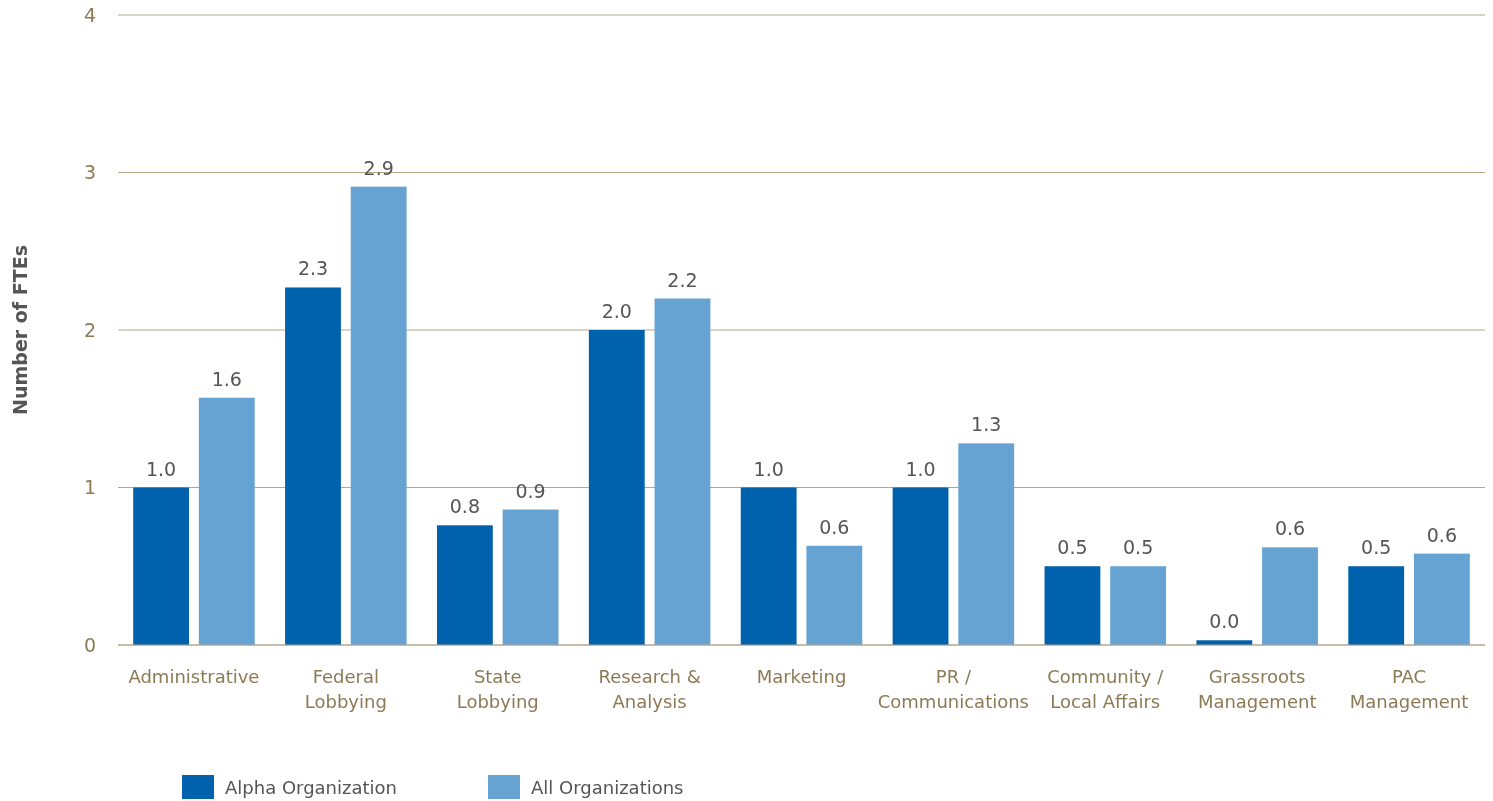  Describe the element at coordinates (1409, 689) in the screenshot. I see `x-tick-label: PAC Management` at that location.